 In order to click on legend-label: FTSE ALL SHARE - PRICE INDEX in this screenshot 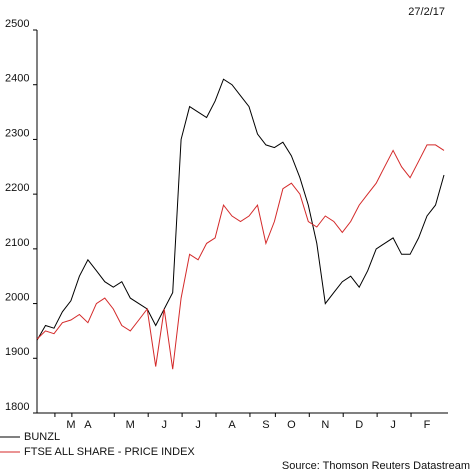, I will do `click(109, 452)`.